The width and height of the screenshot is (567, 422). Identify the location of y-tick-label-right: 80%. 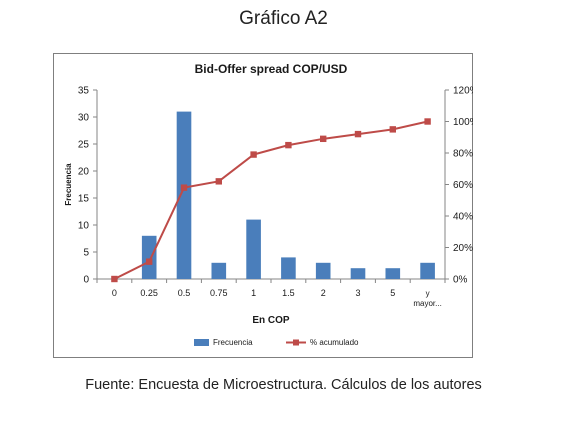
(463, 154).